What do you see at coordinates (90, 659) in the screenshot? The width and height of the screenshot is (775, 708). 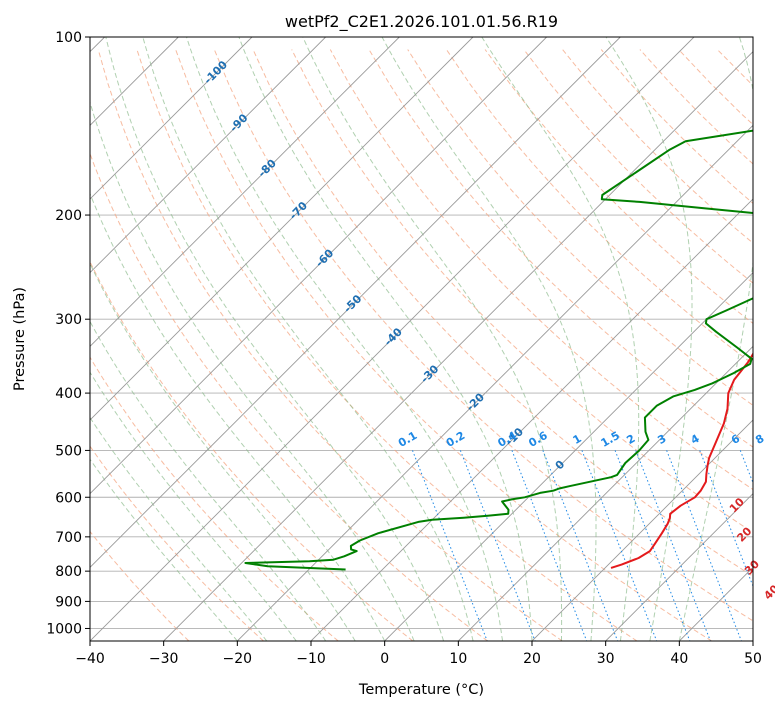 I see `x-tick-label: −40` at bounding box center [90, 659].